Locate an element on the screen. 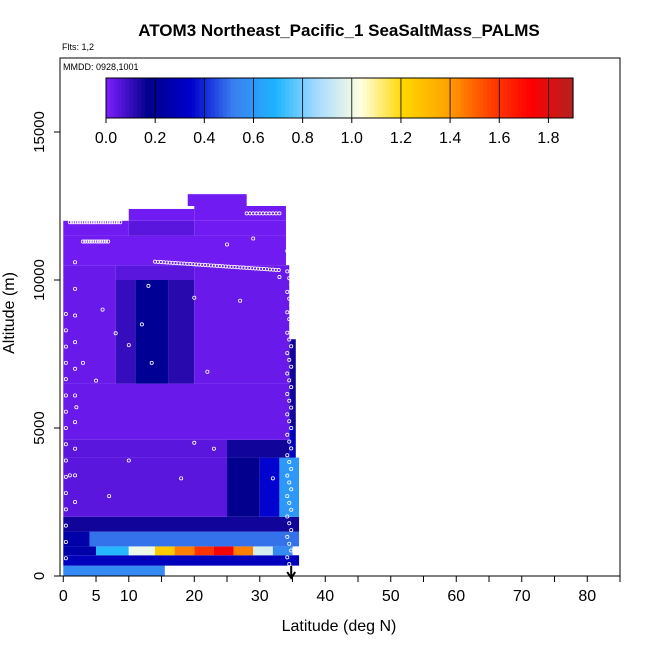 This screenshot has width=650, height=650. x-tick-label: 40 is located at coordinates (325, 596).